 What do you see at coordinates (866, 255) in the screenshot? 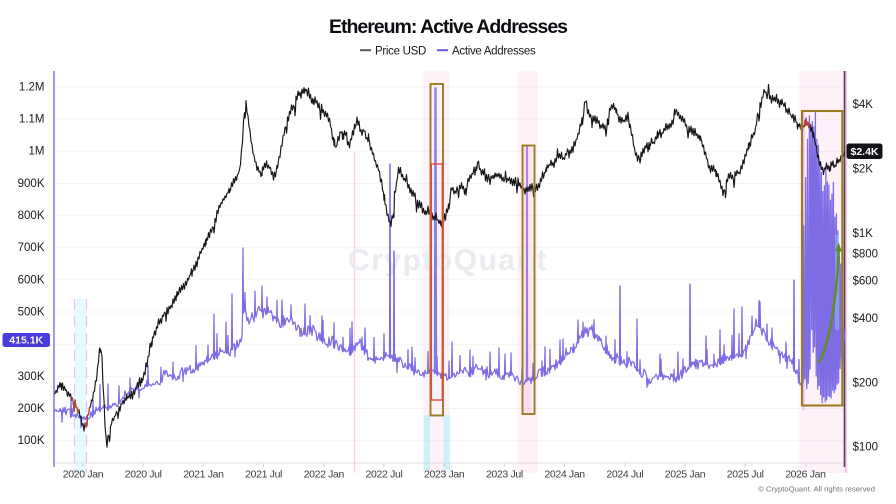
I see `svg-text: $800` at bounding box center [866, 255].